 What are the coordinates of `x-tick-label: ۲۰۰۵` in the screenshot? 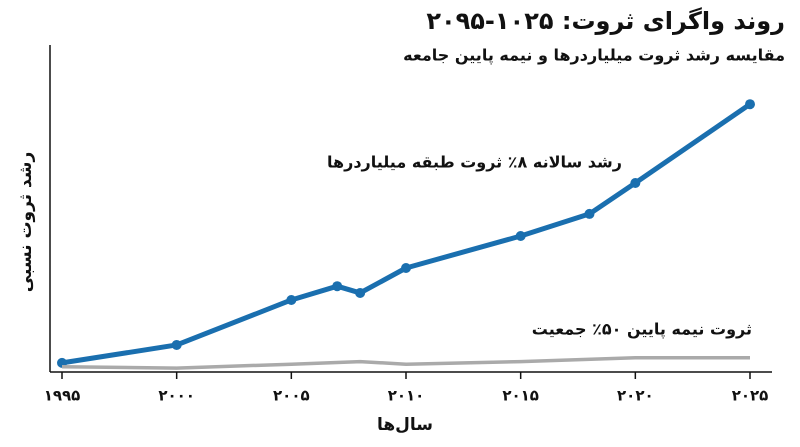 It's located at (291, 396).